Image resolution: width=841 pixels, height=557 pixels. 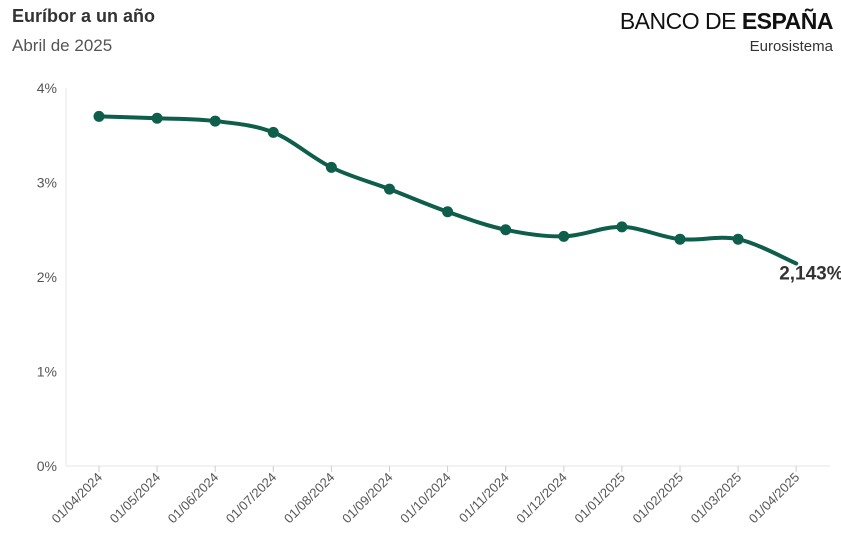 What do you see at coordinates (791, 46) in the screenshot?
I see `logo-subtitle: Eurosistema` at bounding box center [791, 46].